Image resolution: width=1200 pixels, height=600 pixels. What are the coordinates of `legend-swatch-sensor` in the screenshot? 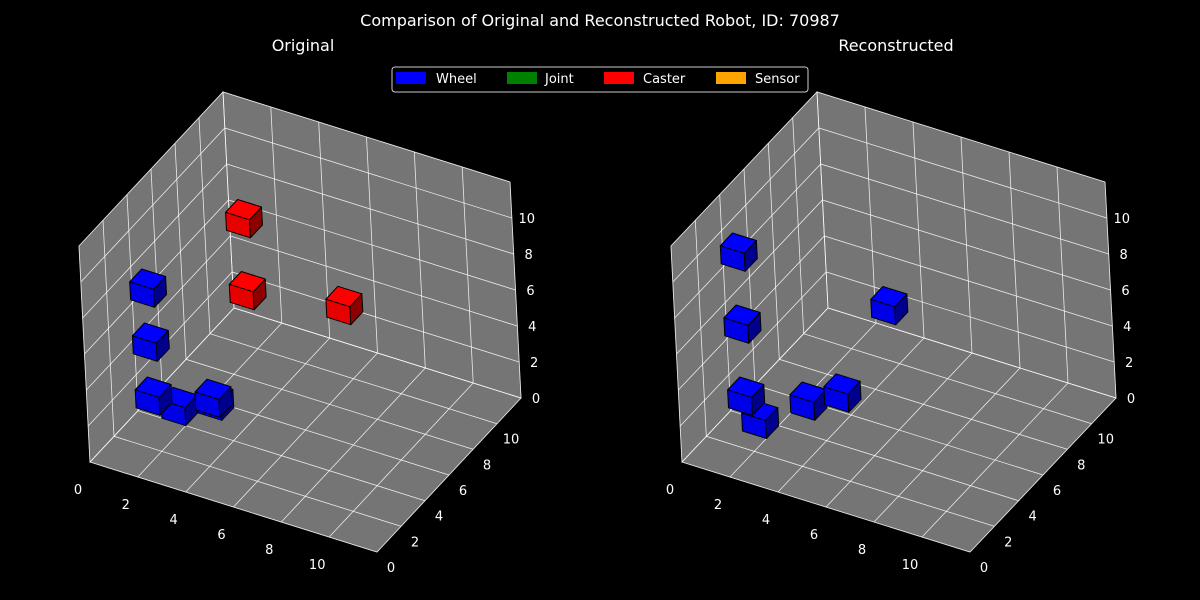 It's located at (731, 78).